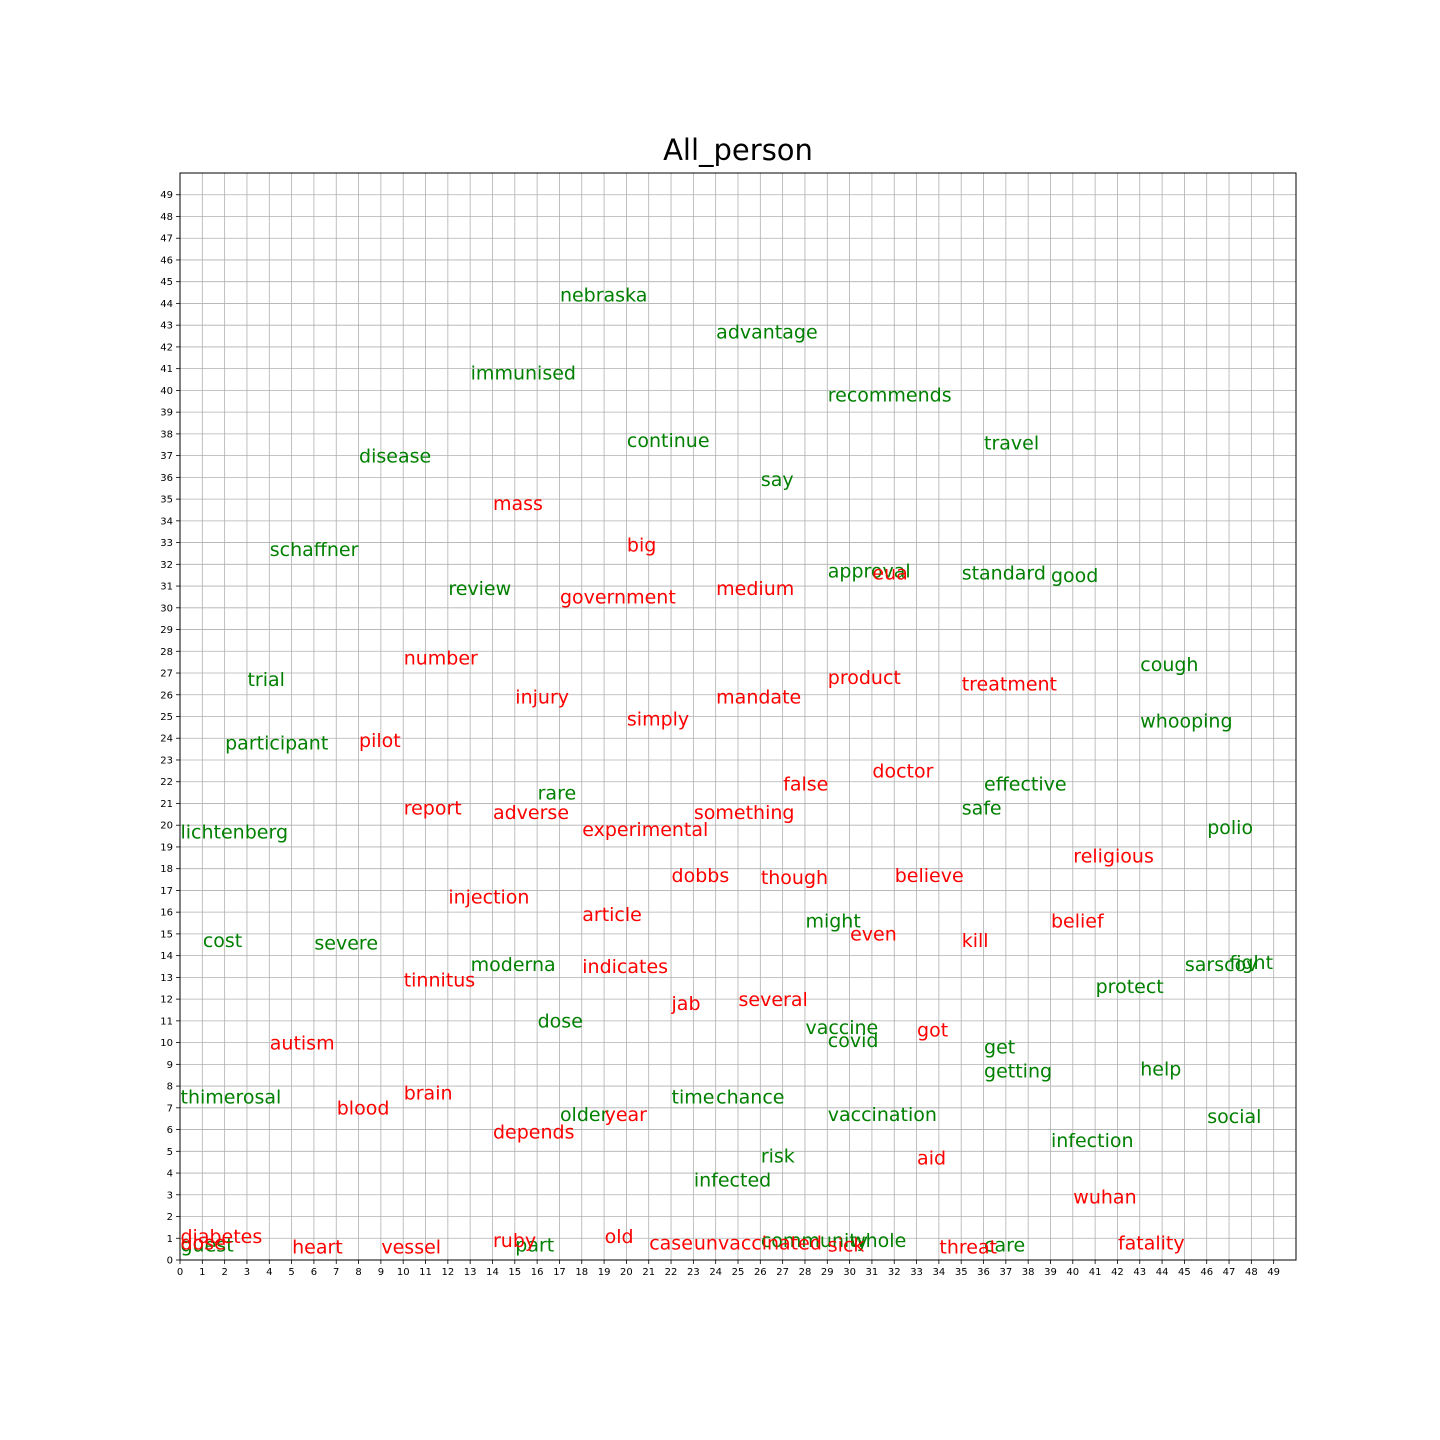 This screenshot has height=1440, width=1440. I want to click on x-tick-label: 43, so click(1139, 1272).